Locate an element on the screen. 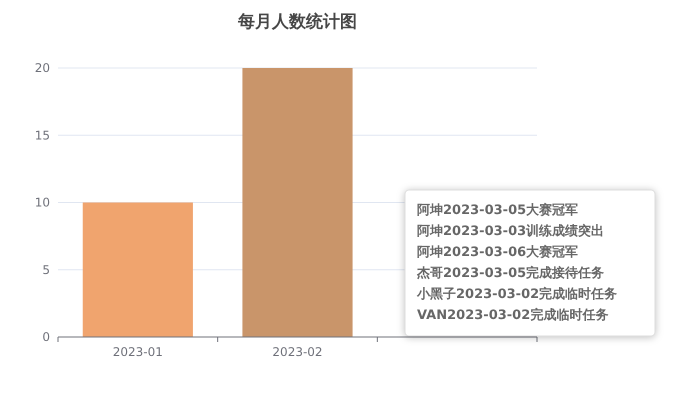 This screenshot has width=694, height=395. y-tick-label: 15 is located at coordinates (42, 135).